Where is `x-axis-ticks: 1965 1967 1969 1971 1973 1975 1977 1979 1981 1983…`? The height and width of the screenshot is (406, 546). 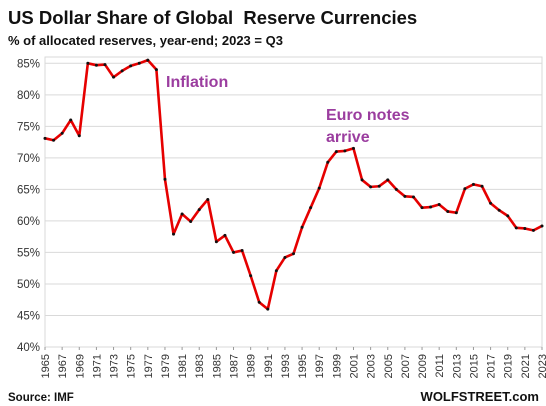
x-axis-ticks: 1965 1967 1969 1971 1973 1975 1977 1979 1981 1983… is located at coordinates (293, 362).